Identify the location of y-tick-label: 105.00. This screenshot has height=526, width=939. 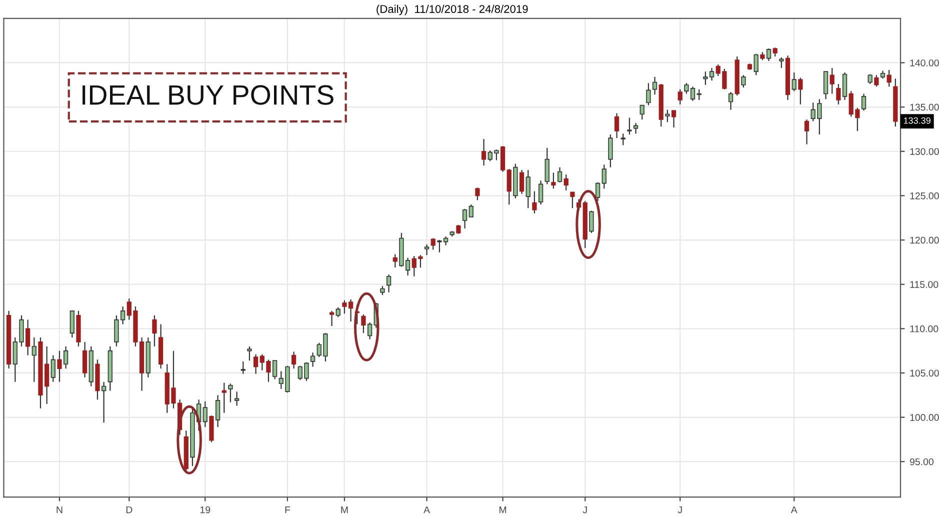
(924, 373).